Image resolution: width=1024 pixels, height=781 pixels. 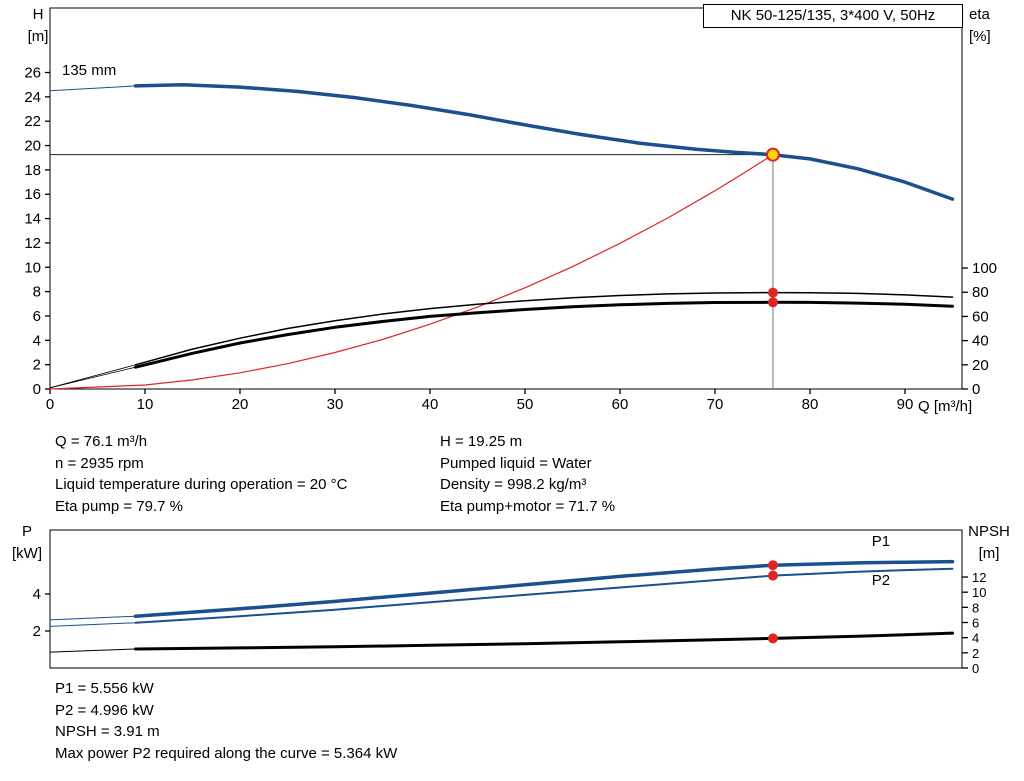 I want to click on npsh-curve, so click(x=544, y=641).